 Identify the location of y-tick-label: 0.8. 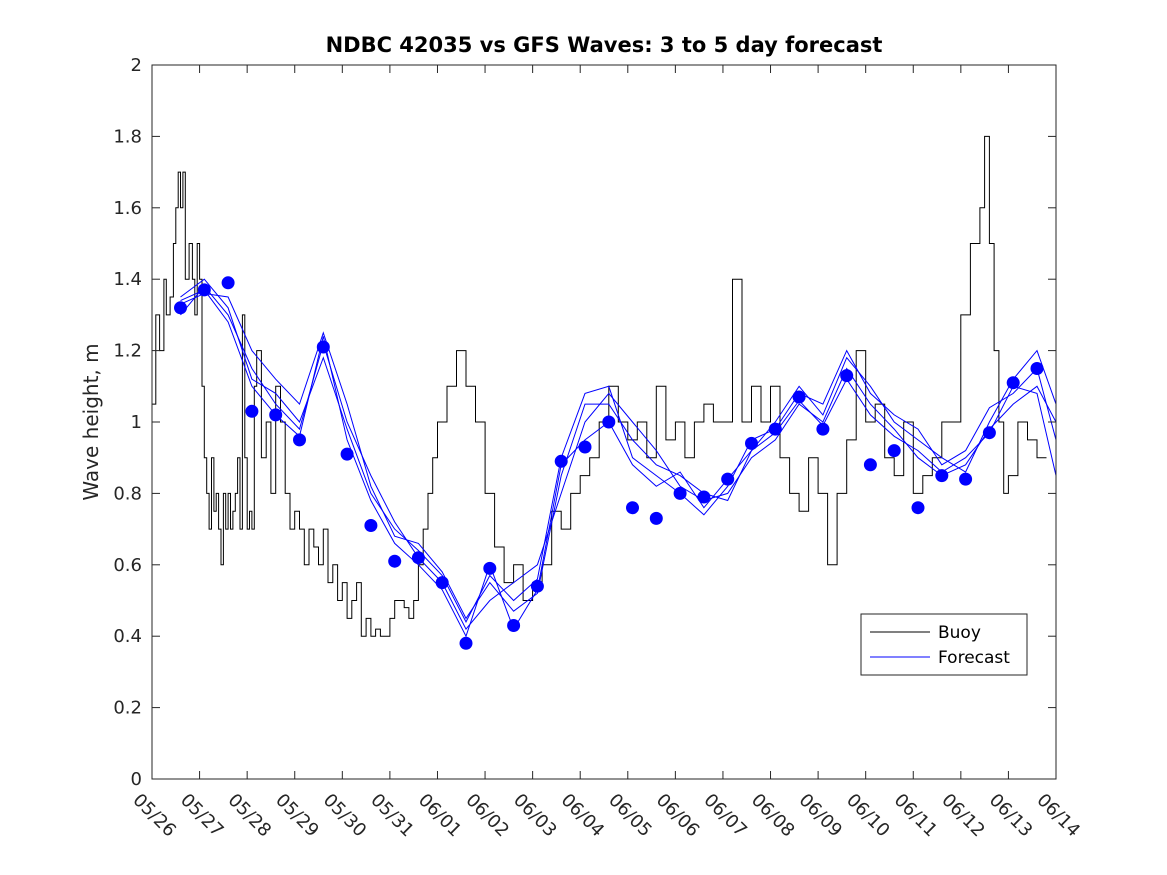
(127, 493).